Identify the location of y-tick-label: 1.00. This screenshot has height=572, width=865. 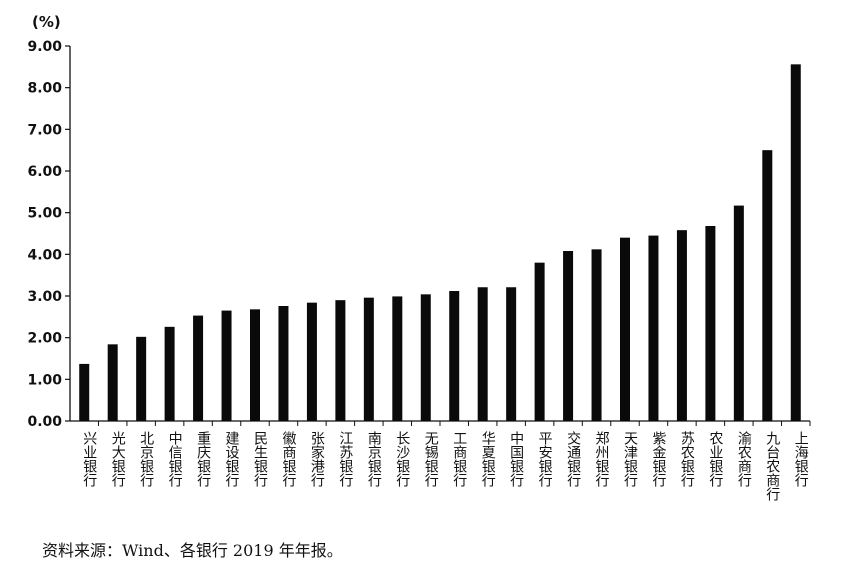
(44, 380).